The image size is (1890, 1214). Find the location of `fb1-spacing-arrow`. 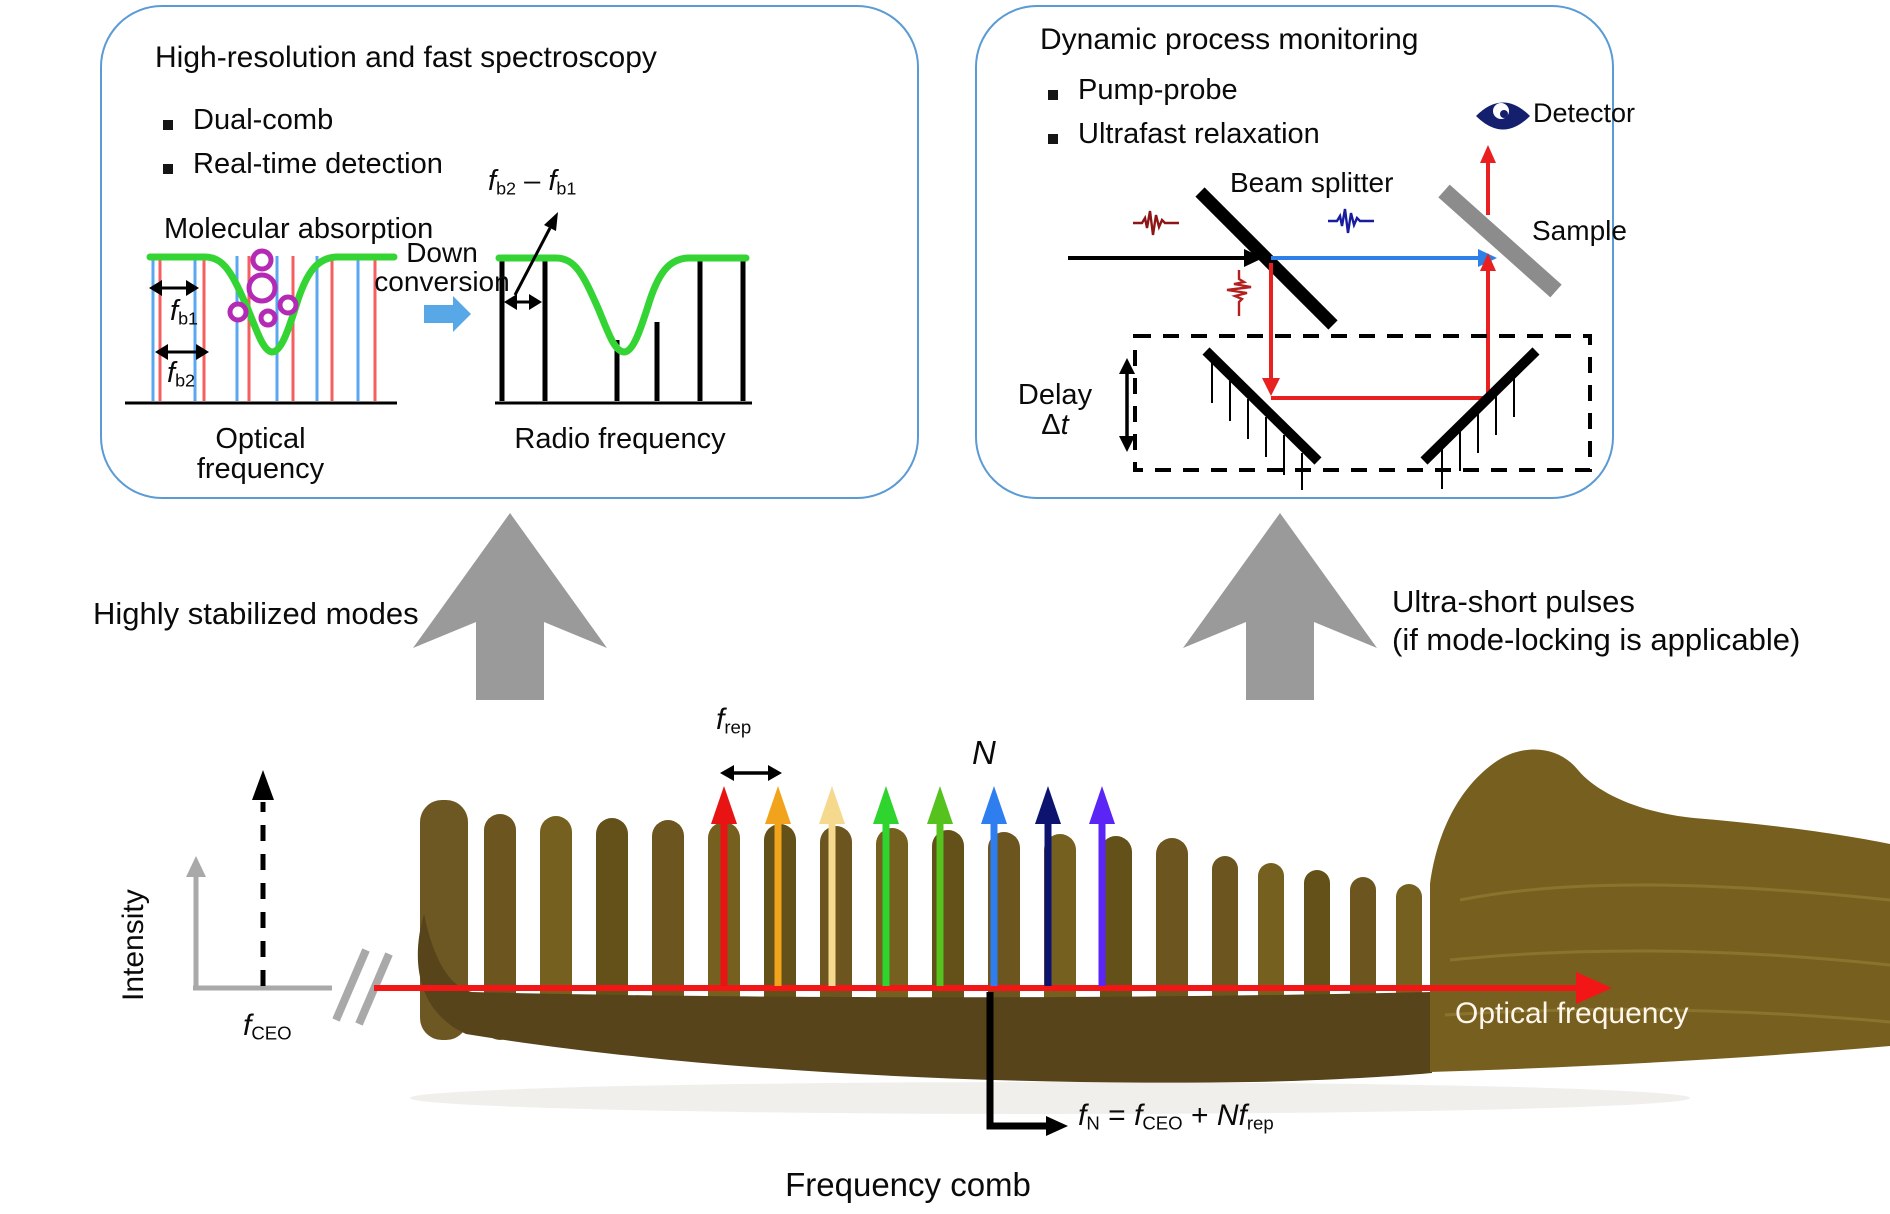

fb1-spacing-arrow is located at coordinates (174, 288).